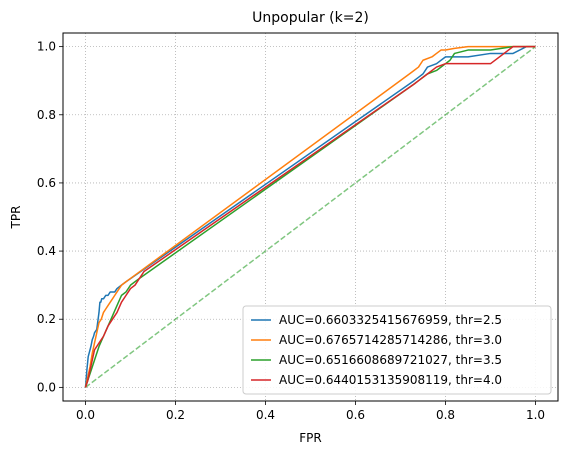  Describe the element at coordinates (390, 320) in the screenshot. I see `legend-label: AUC=0.6603325415676959, thr=2.5` at that location.